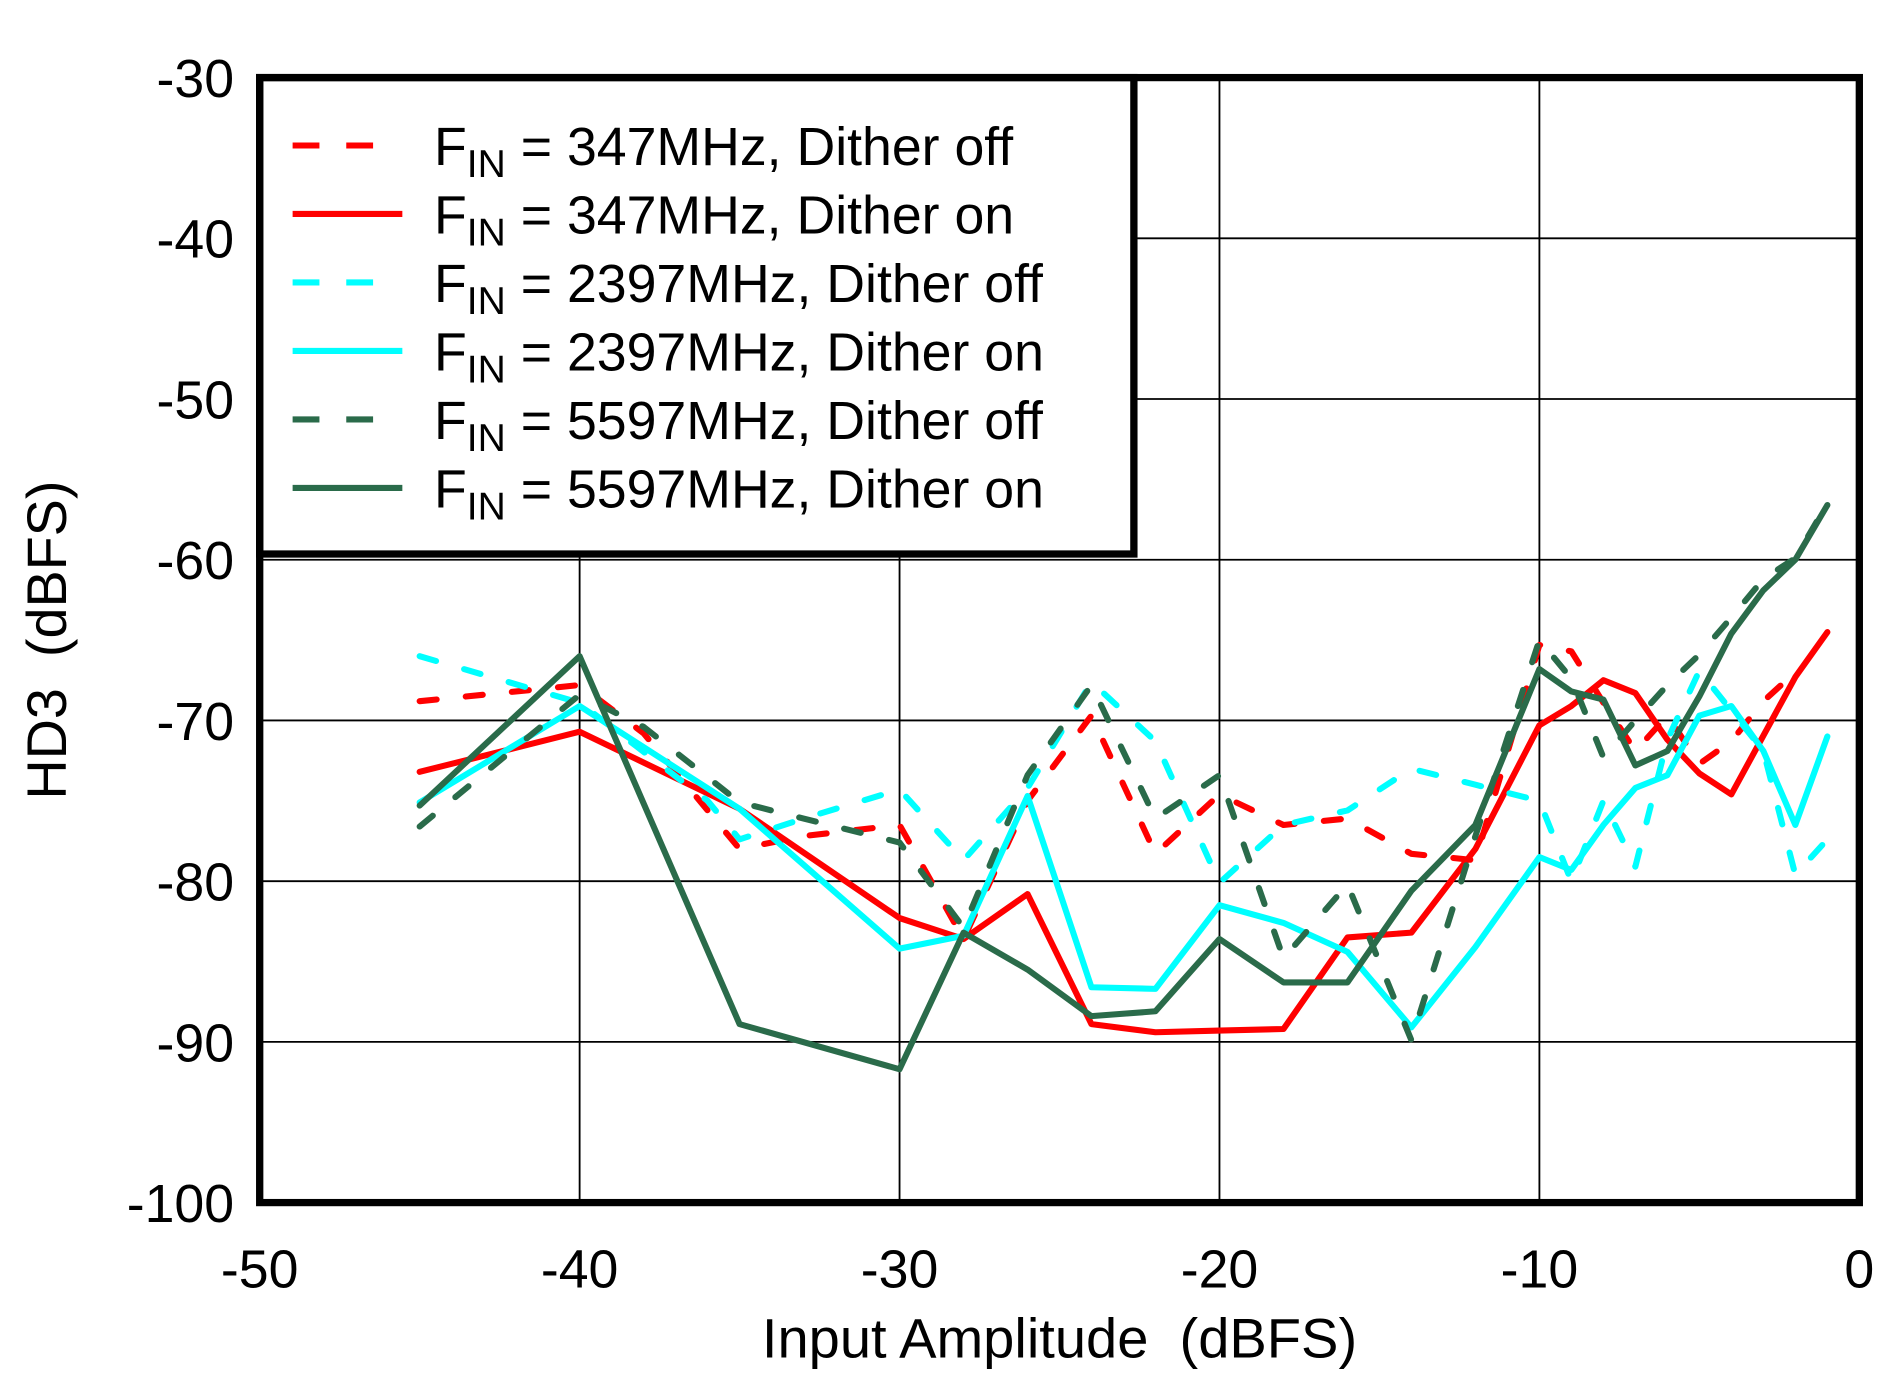 This screenshot has height=1382, width=1902. What do you see at coordinates (180, 642) in the screenshot?
I see `y-tick-labels: -30 -40 -50 -60 -70 -80 -90 -100` at bounding box center [180, 642].